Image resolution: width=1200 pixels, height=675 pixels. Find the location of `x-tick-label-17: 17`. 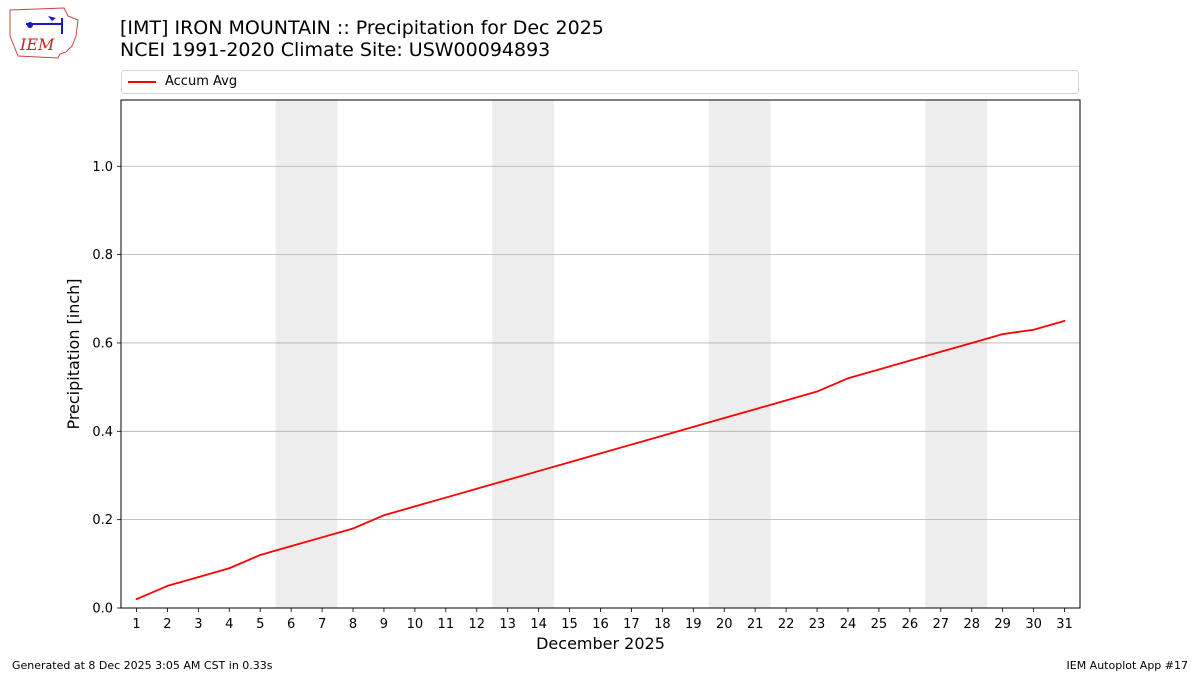

x-tick-label-17: 17 is located at coordinates (631, 624).